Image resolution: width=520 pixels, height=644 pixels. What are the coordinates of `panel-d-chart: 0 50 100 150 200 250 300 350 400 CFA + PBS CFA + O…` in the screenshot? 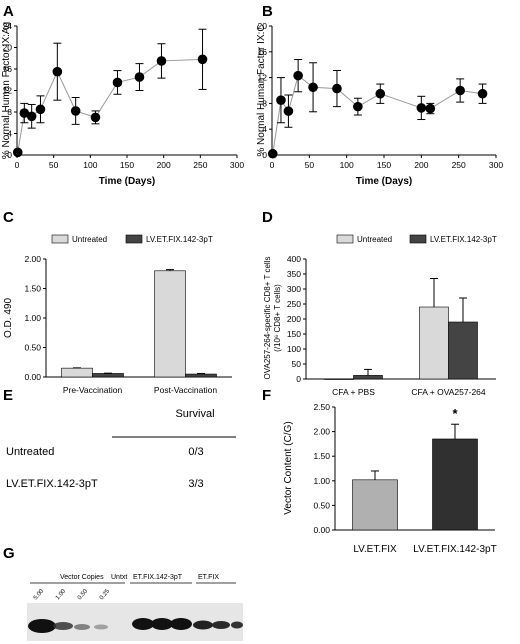 It's located at (380, 315).